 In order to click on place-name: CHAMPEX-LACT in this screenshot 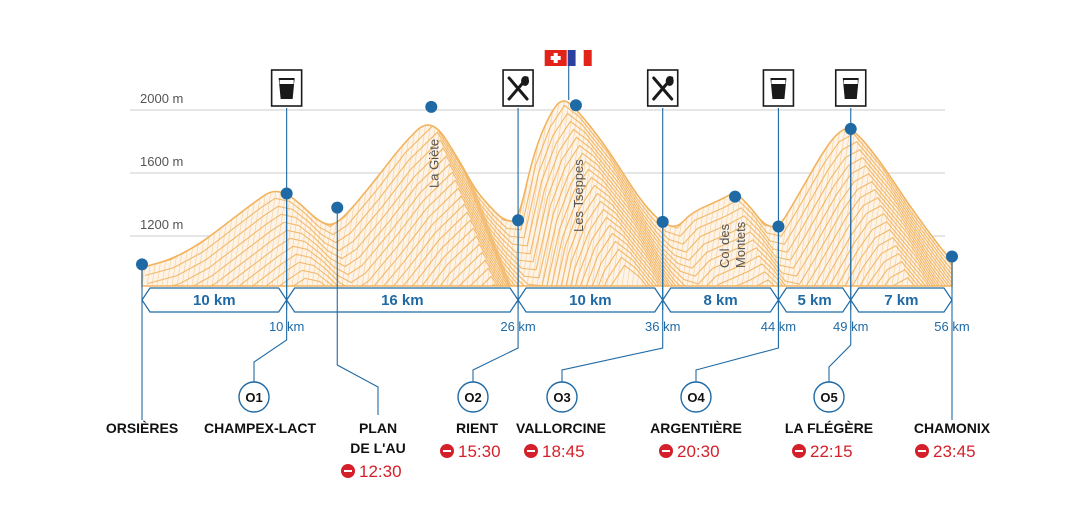, I will do `click(260, 428)`.